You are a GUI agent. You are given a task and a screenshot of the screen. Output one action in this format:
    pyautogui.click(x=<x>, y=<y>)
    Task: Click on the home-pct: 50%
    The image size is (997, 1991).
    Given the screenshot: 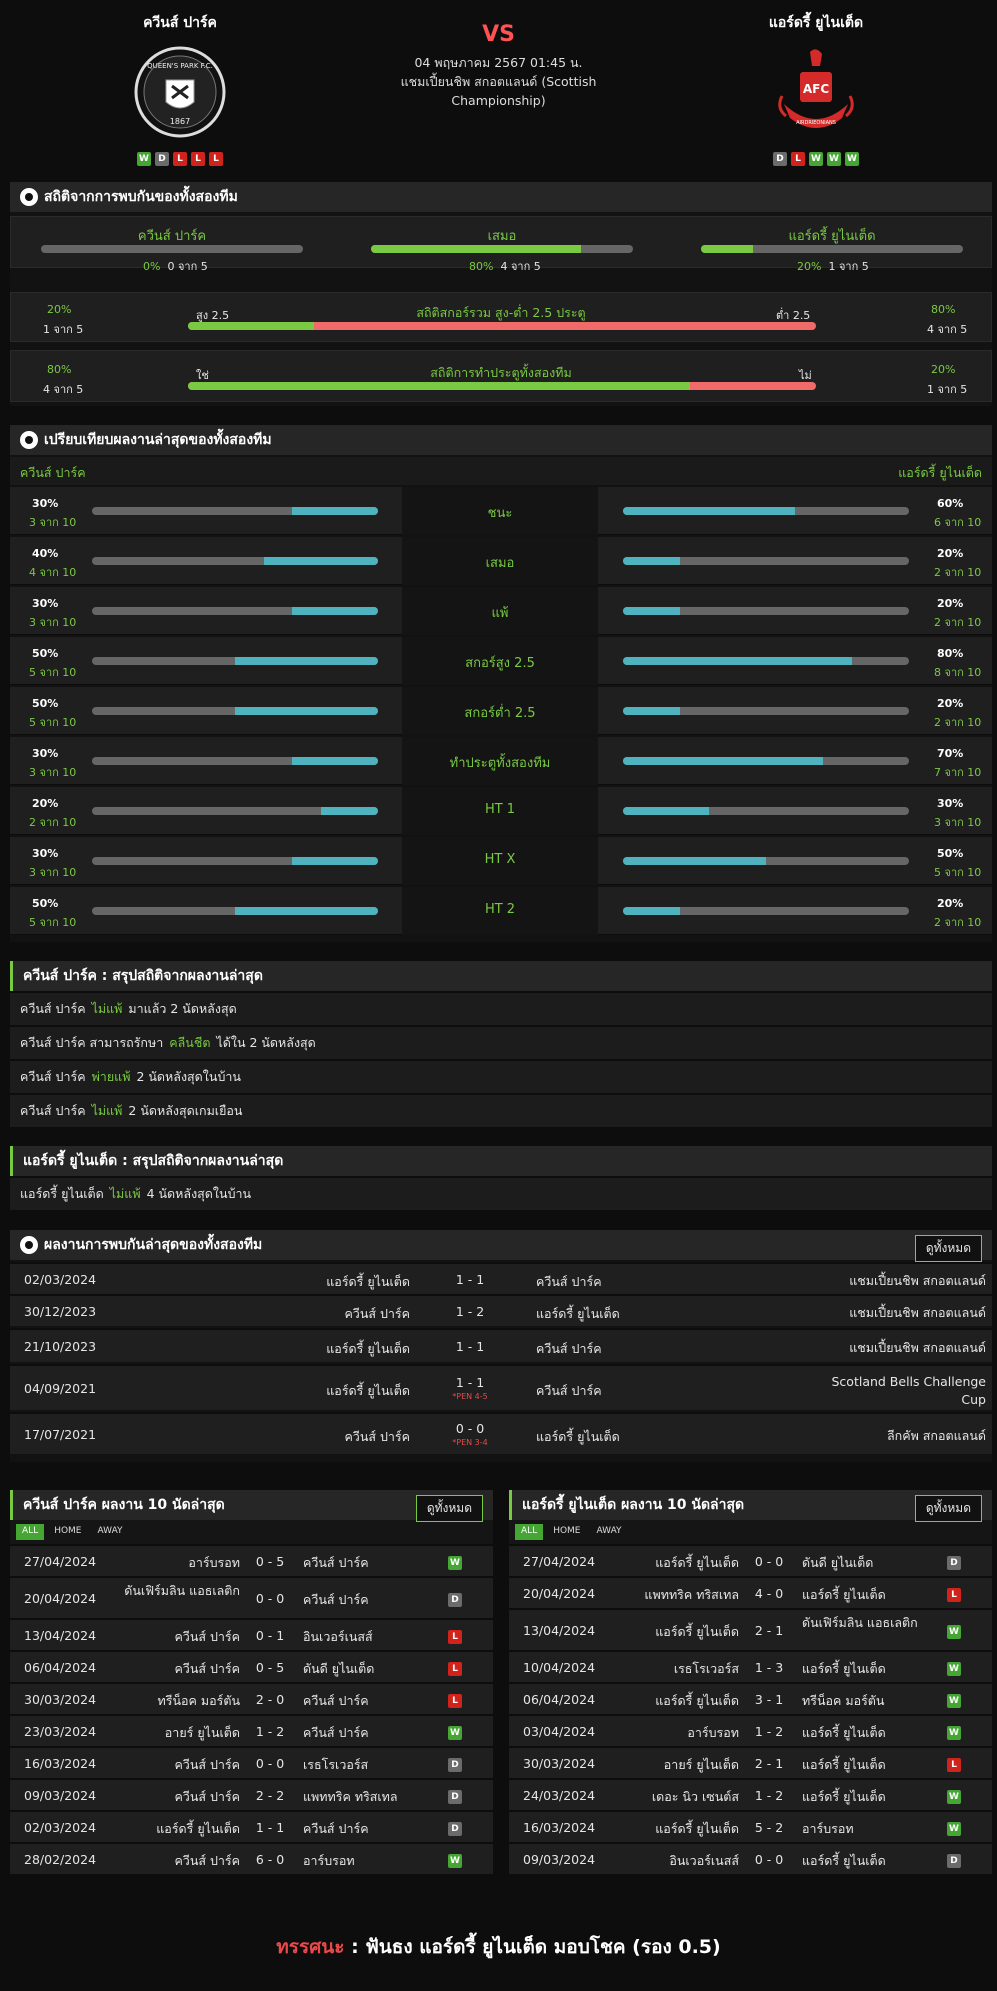 What is the action you would take?
    pyautogui.click(x=45, y=653)
    